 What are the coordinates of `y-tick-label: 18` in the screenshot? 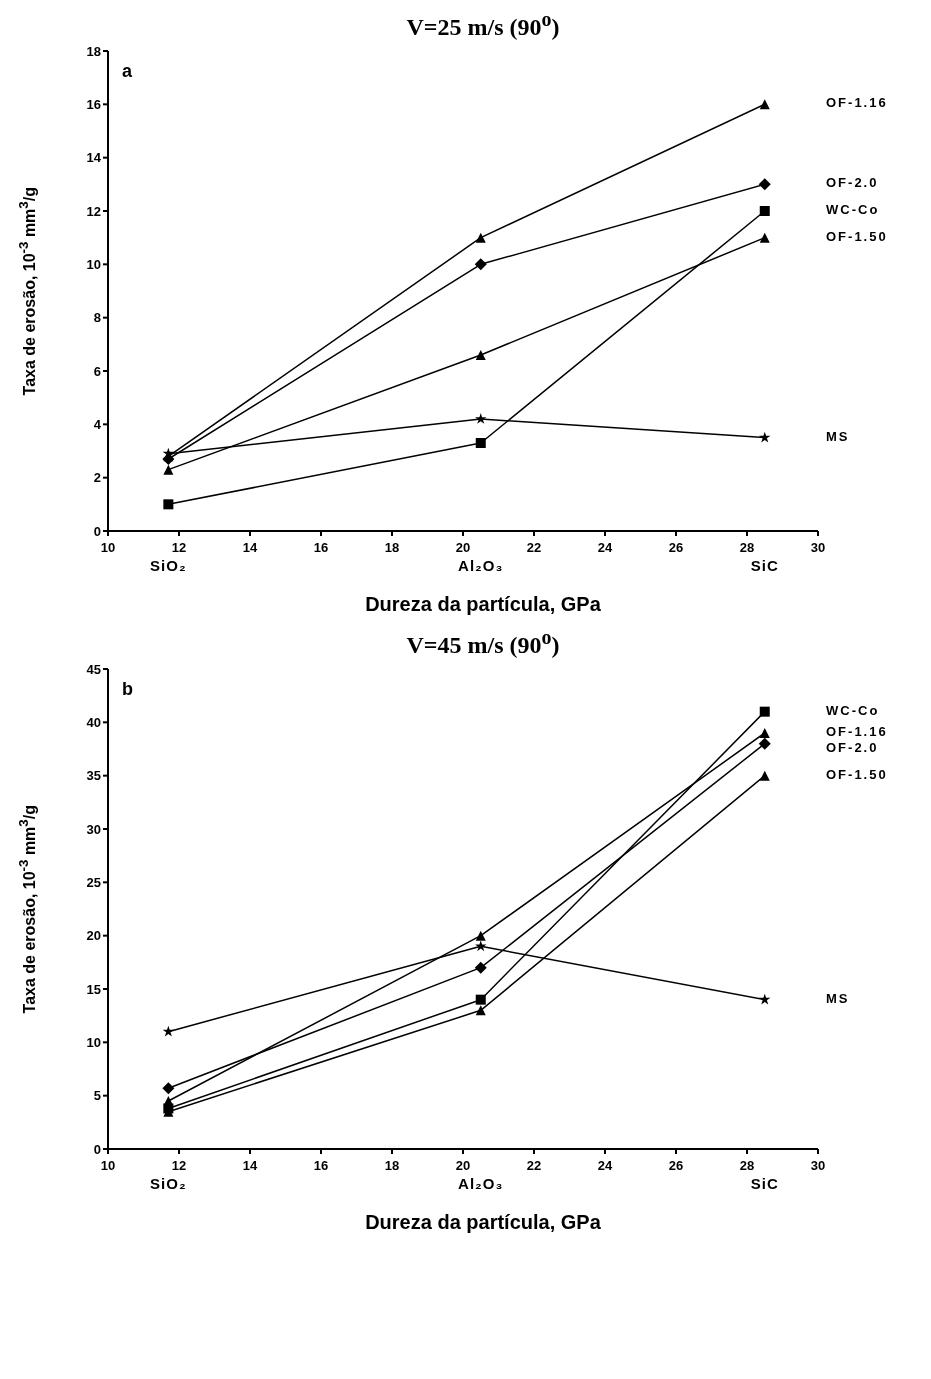 It's located at (93, 51).